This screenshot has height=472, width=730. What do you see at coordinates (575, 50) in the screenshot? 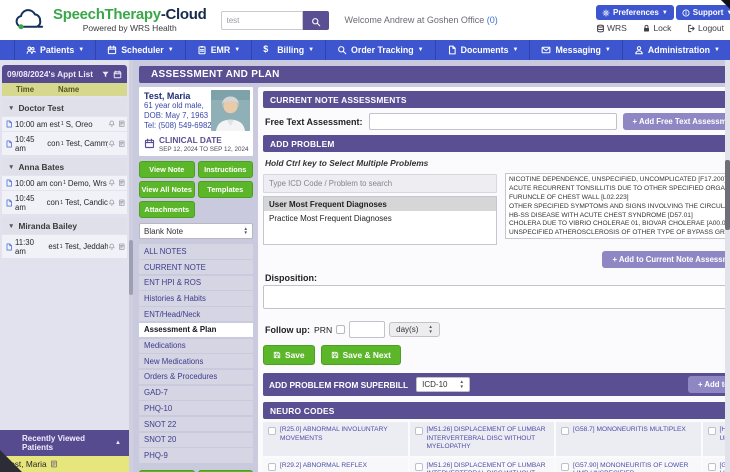
I see `nav-menu-item: Messaging ▼` at bounding box center [575, 50].